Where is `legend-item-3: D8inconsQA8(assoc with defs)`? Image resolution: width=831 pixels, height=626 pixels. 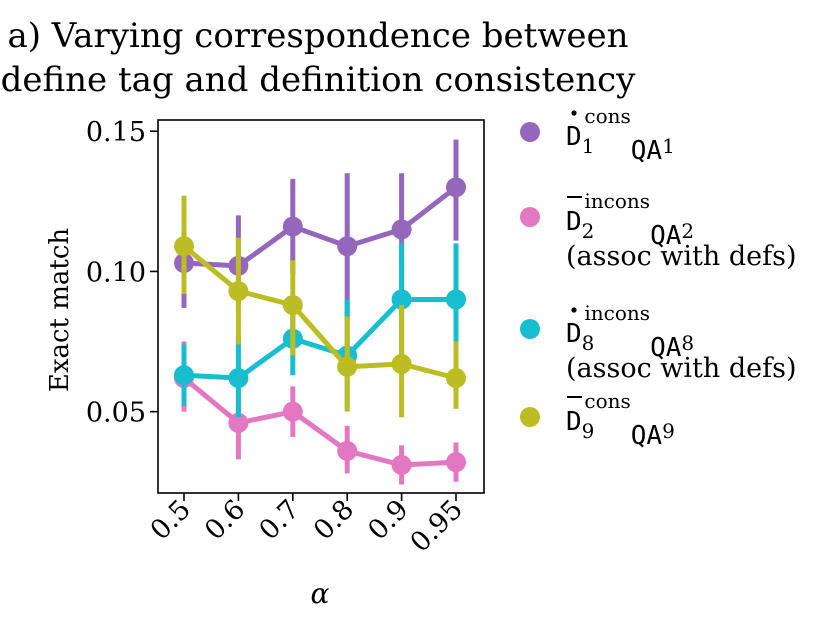 legend-item-3: D8inconsQA8(assoc with defs) is located at coordinates (658, 342).